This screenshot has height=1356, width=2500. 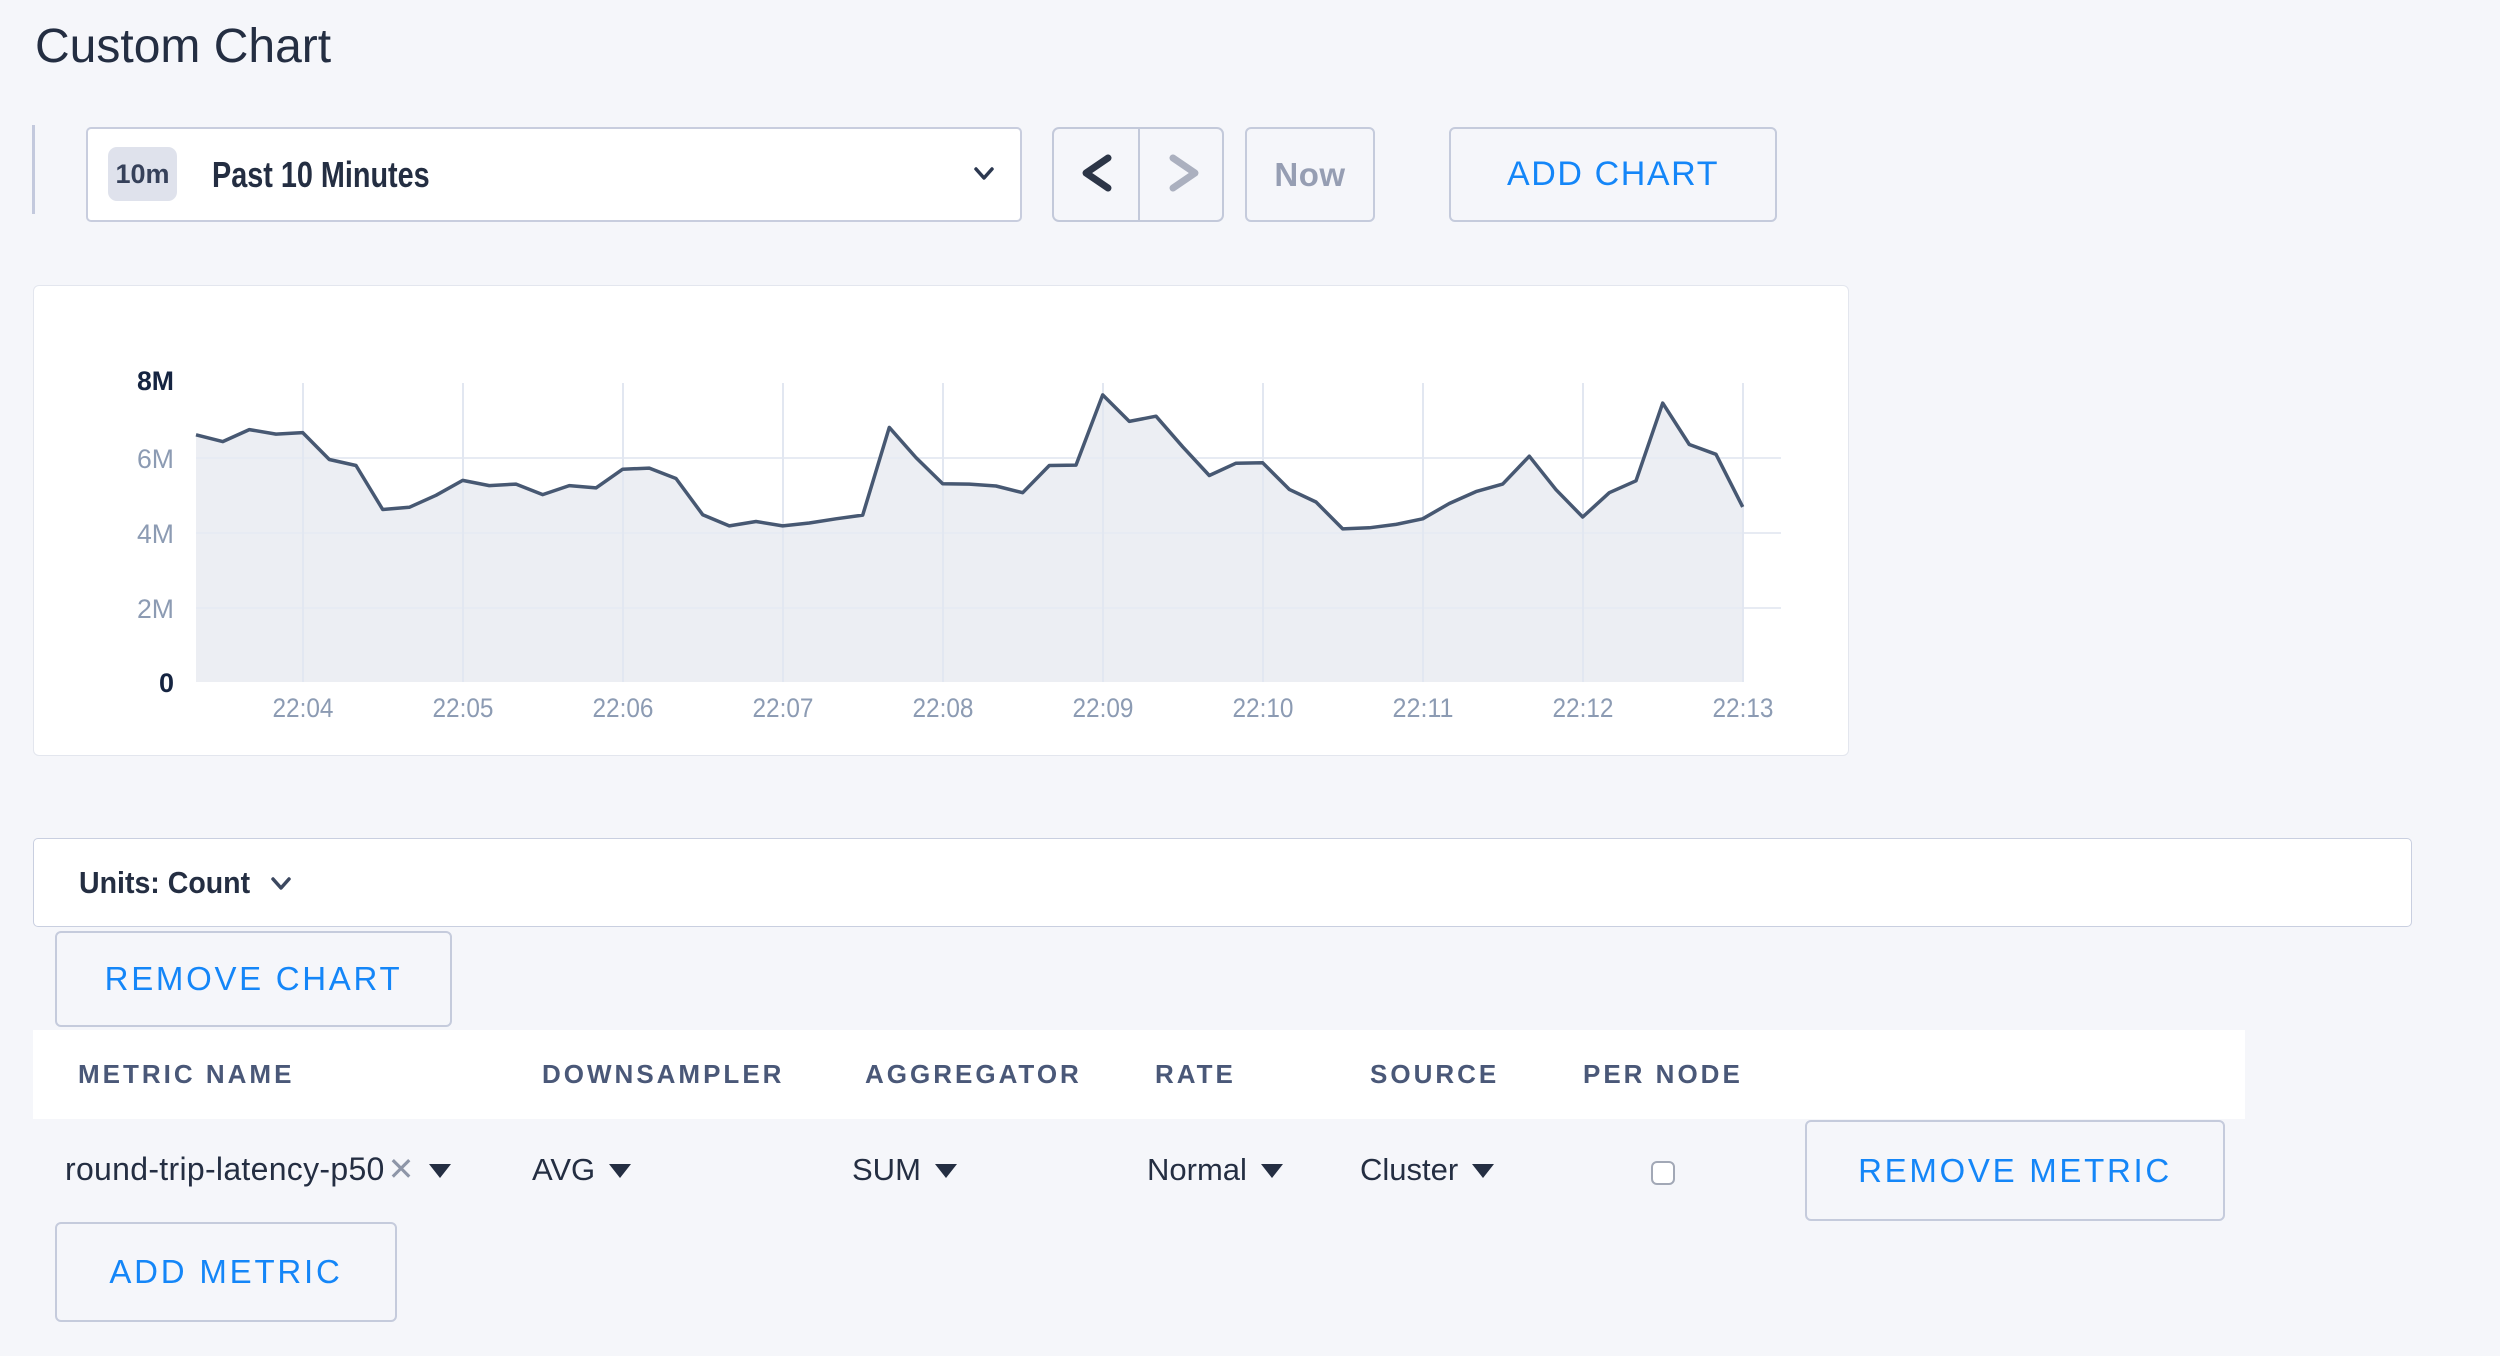 What do you see at coordinates (155, 459) in the screenshot?
I see `svg-text: 6M` at bounding box center [155, 459].